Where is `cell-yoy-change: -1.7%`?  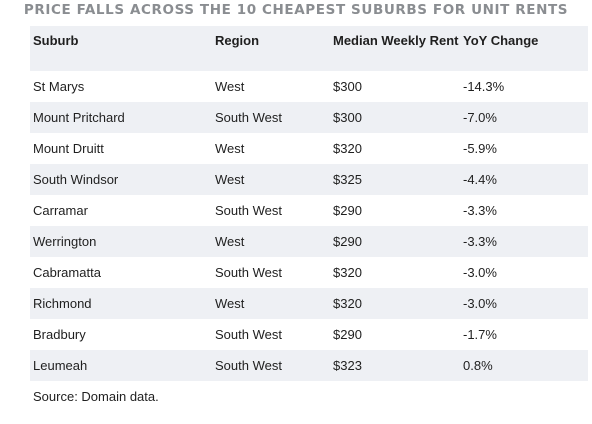
cell-yoy-change: -1.7% is located at coordinates (480, 334).